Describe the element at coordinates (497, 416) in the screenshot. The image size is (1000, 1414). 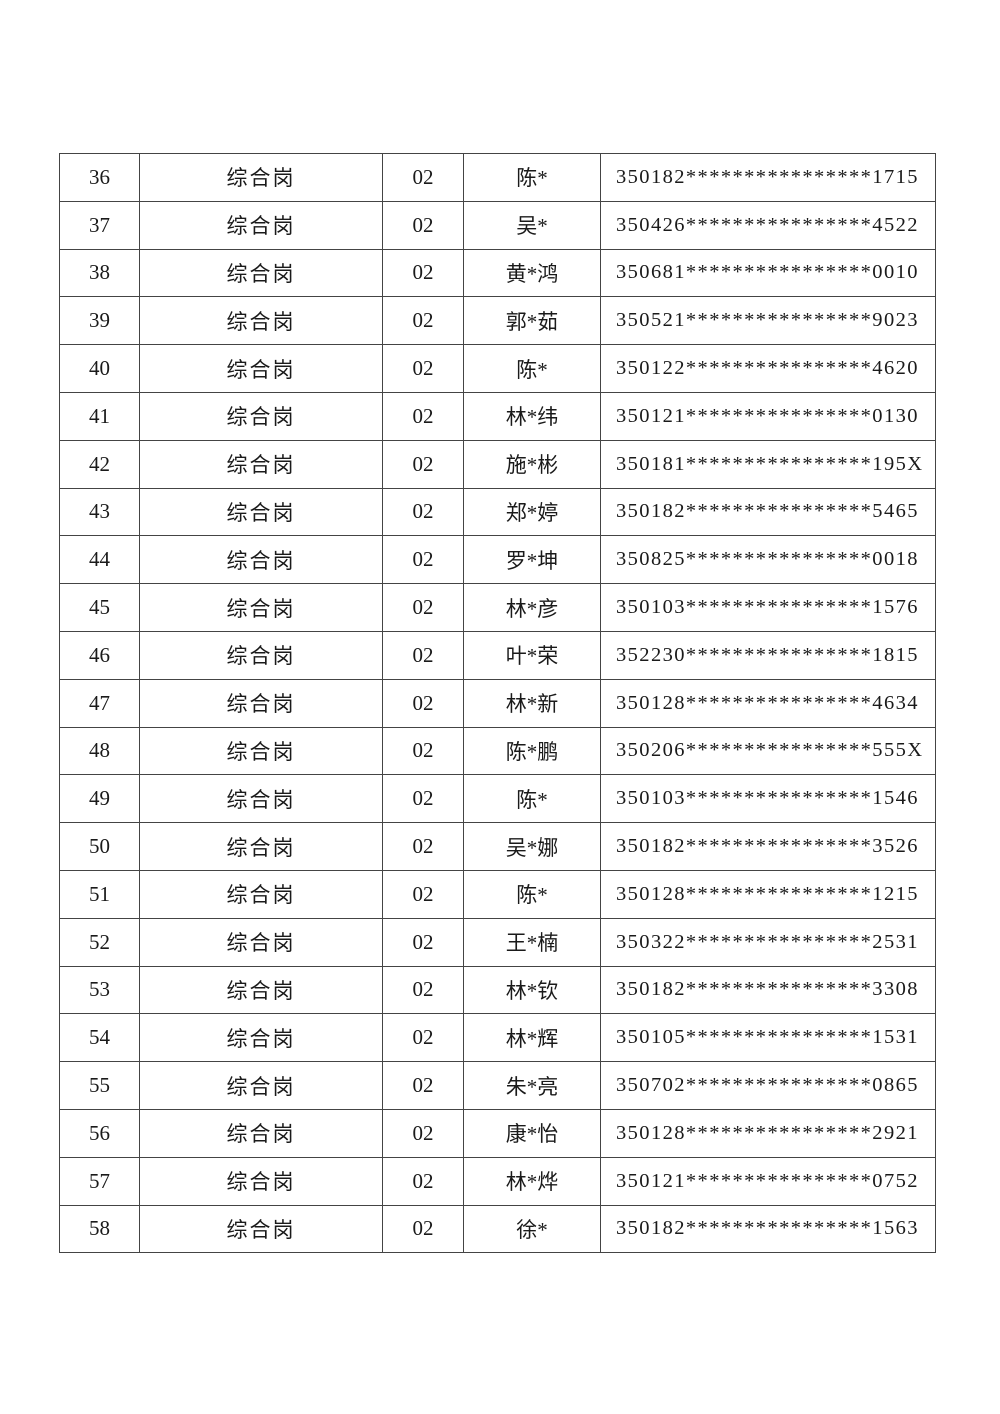
I see `table-row: 41 综合岗 02 林*纬 350121****************0130` at that location.